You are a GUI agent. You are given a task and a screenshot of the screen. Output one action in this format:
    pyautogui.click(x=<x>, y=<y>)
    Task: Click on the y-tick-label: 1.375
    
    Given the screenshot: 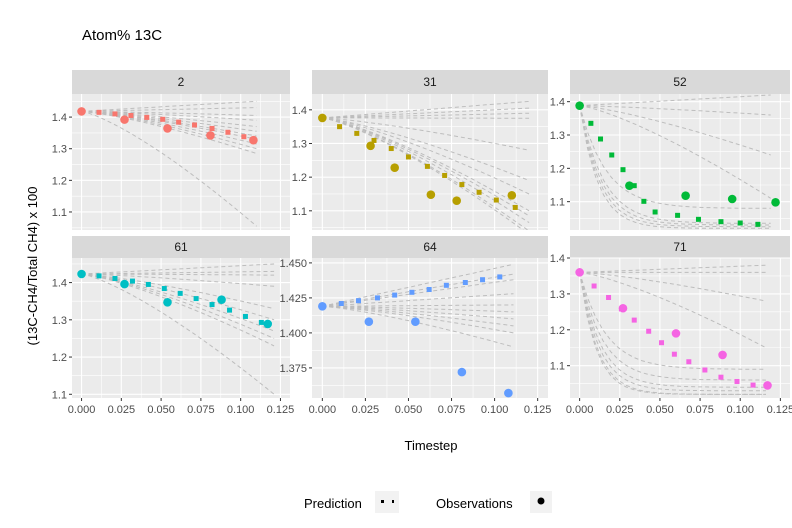 What is the action you would take?
    pyautogui.click(x=293, y=369)
    